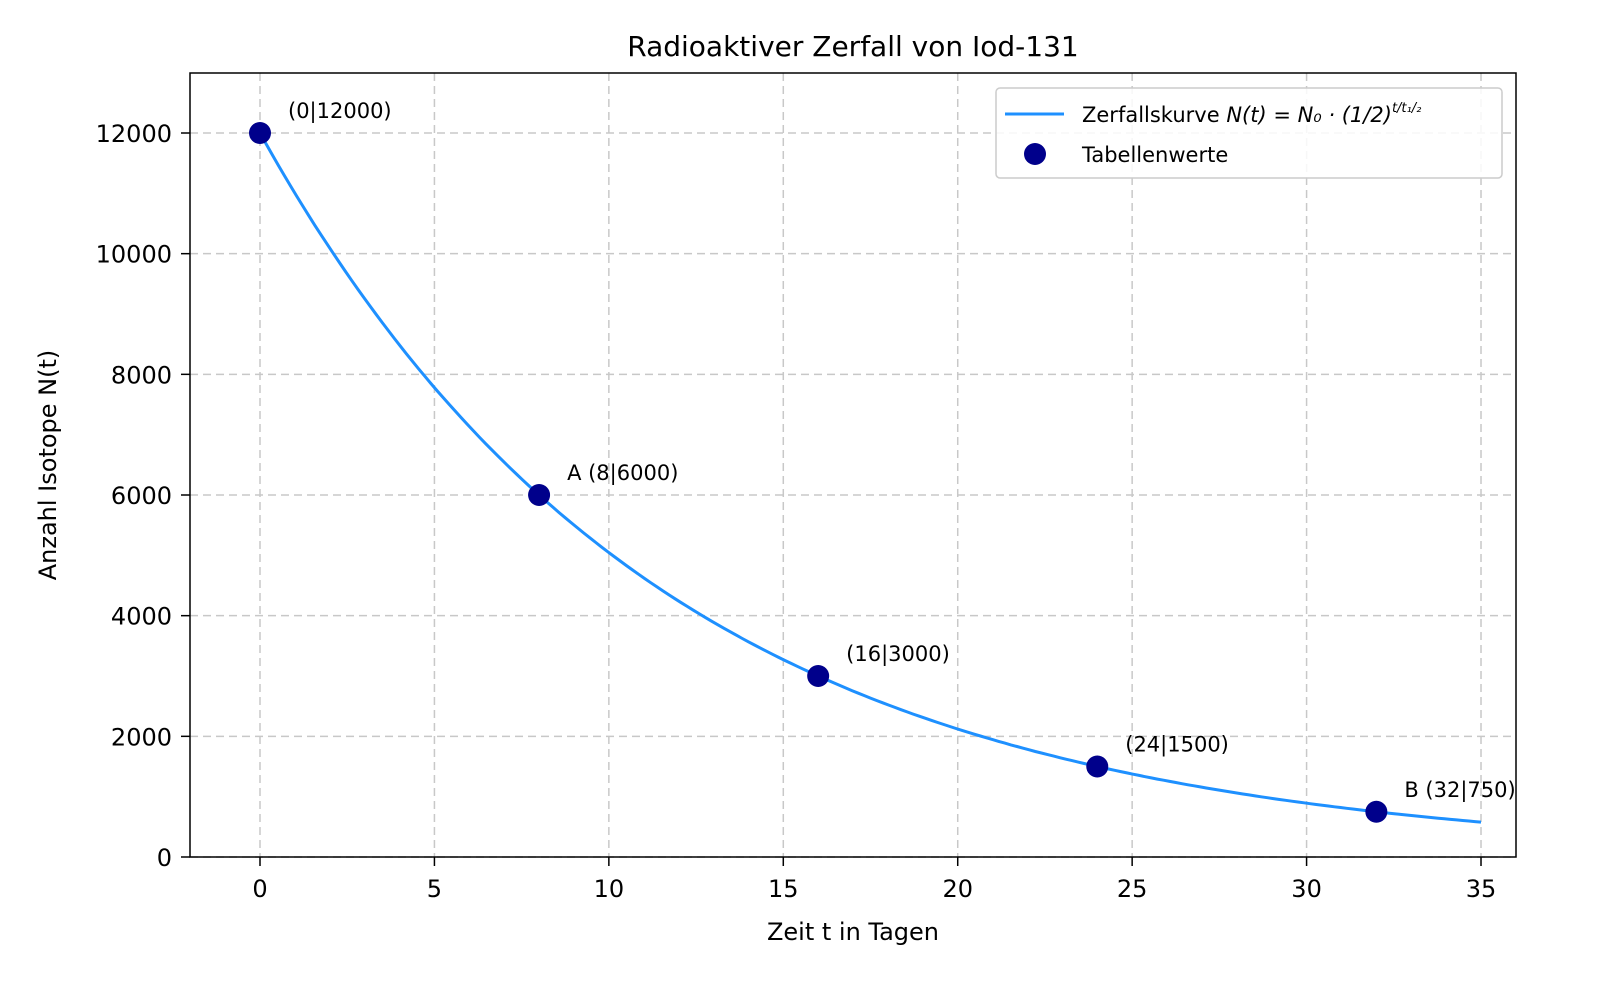 The image size is (1600, 1000). Describe the element at coordinates (134, 134) in the screenshot. I see `y-tick-label: 12000` at that location.